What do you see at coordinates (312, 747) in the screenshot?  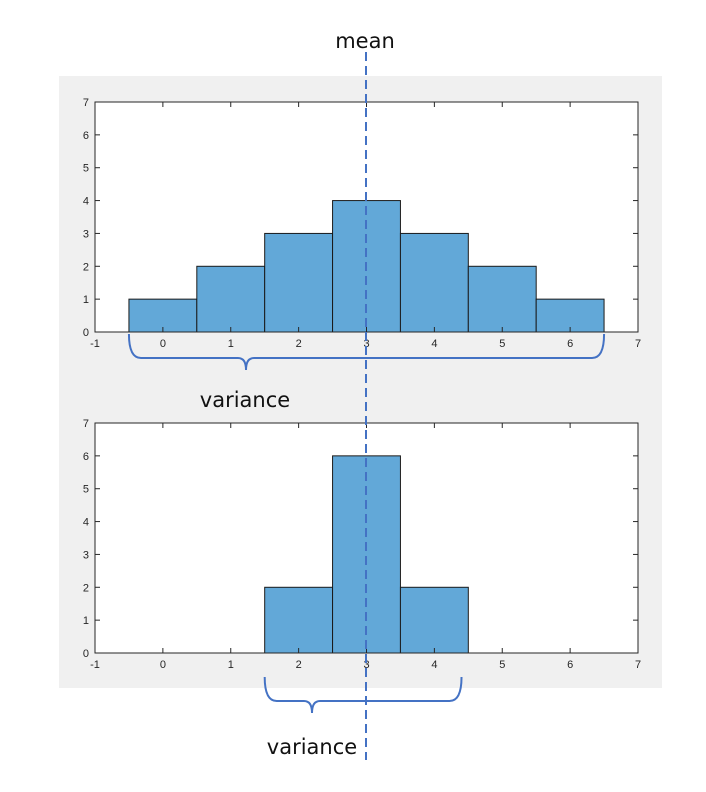 I see `variance-label-bottom: variance` at bounding box center [312, 747].